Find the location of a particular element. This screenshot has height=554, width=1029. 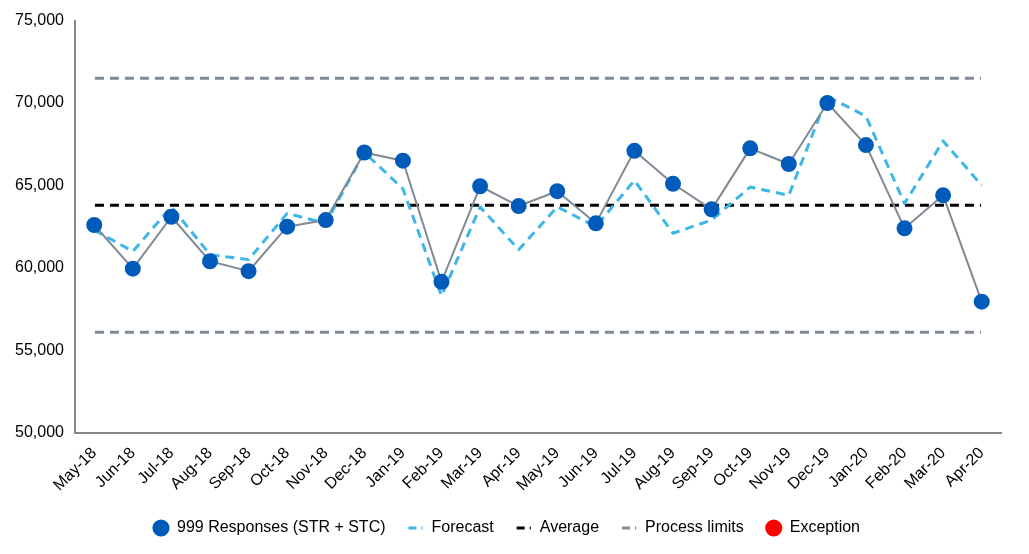

y-tick-label: 55,000 is located at coordinates (40, 349).